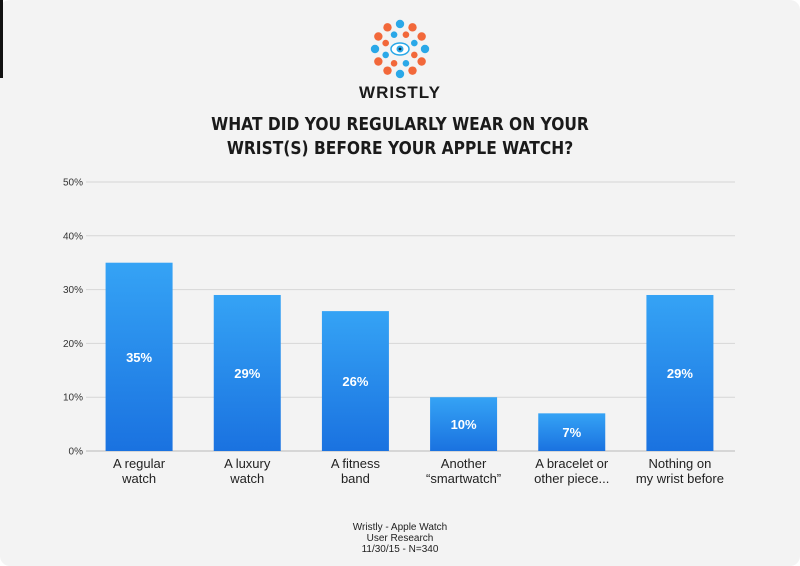 This screenshot has height=566, width=800. I want to click on category-label: A regular, so click(139, 463).